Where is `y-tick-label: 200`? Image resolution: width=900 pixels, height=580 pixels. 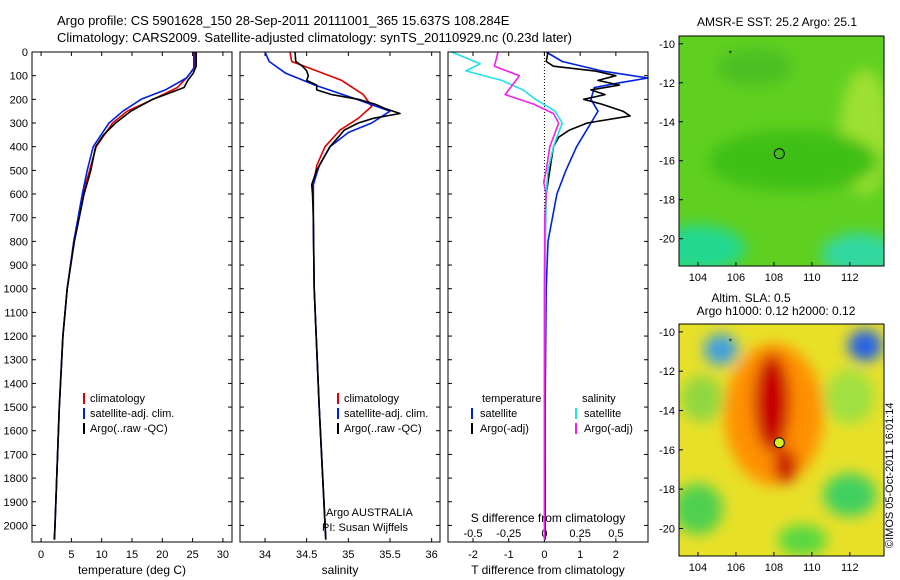 y-tick-label: 200 is located at coordinates (19, 100).